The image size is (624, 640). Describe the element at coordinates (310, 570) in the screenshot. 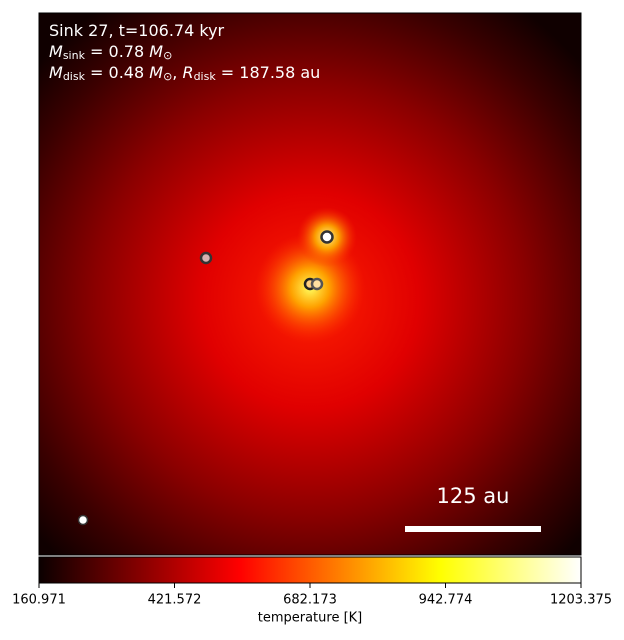

I see `colorbar` at that location.